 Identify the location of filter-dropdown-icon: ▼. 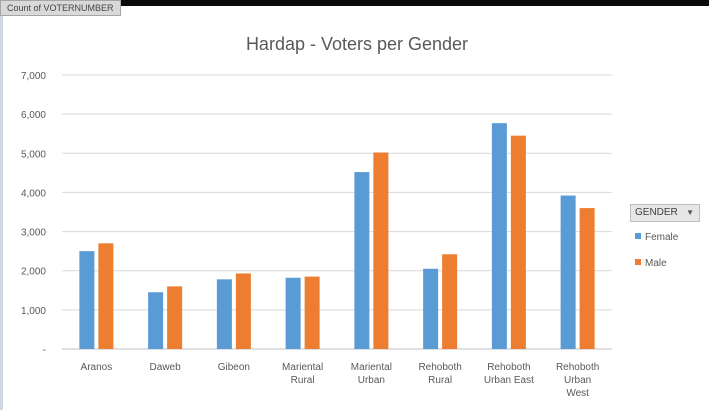
(690, 212).